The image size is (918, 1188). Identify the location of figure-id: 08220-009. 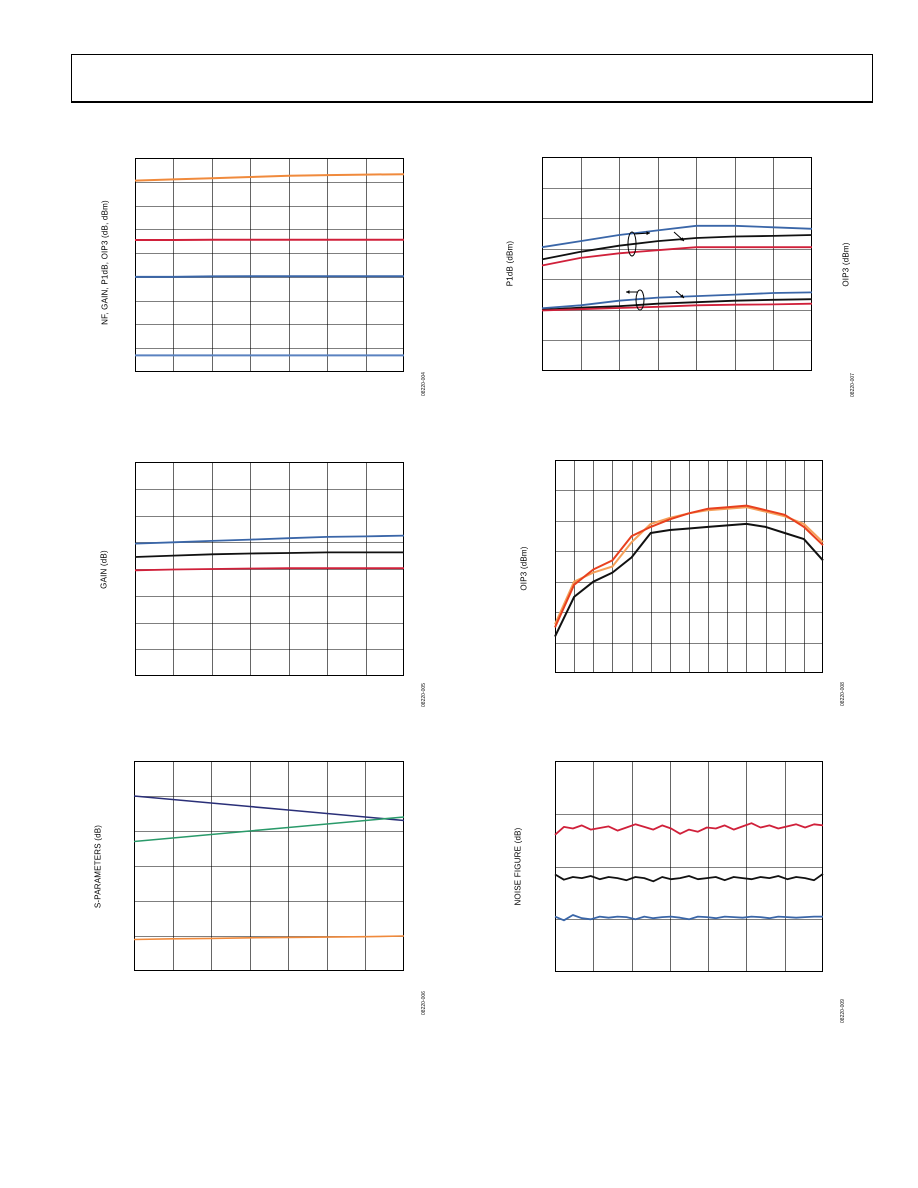
(843, 1011).